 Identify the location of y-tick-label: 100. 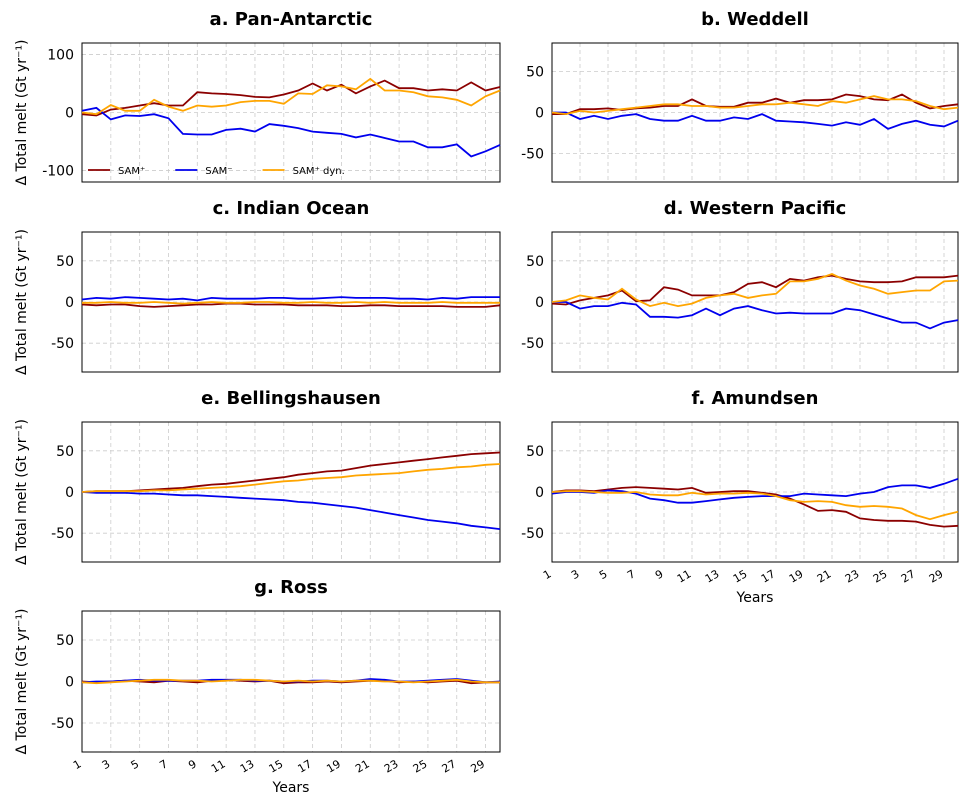
(60, 56).